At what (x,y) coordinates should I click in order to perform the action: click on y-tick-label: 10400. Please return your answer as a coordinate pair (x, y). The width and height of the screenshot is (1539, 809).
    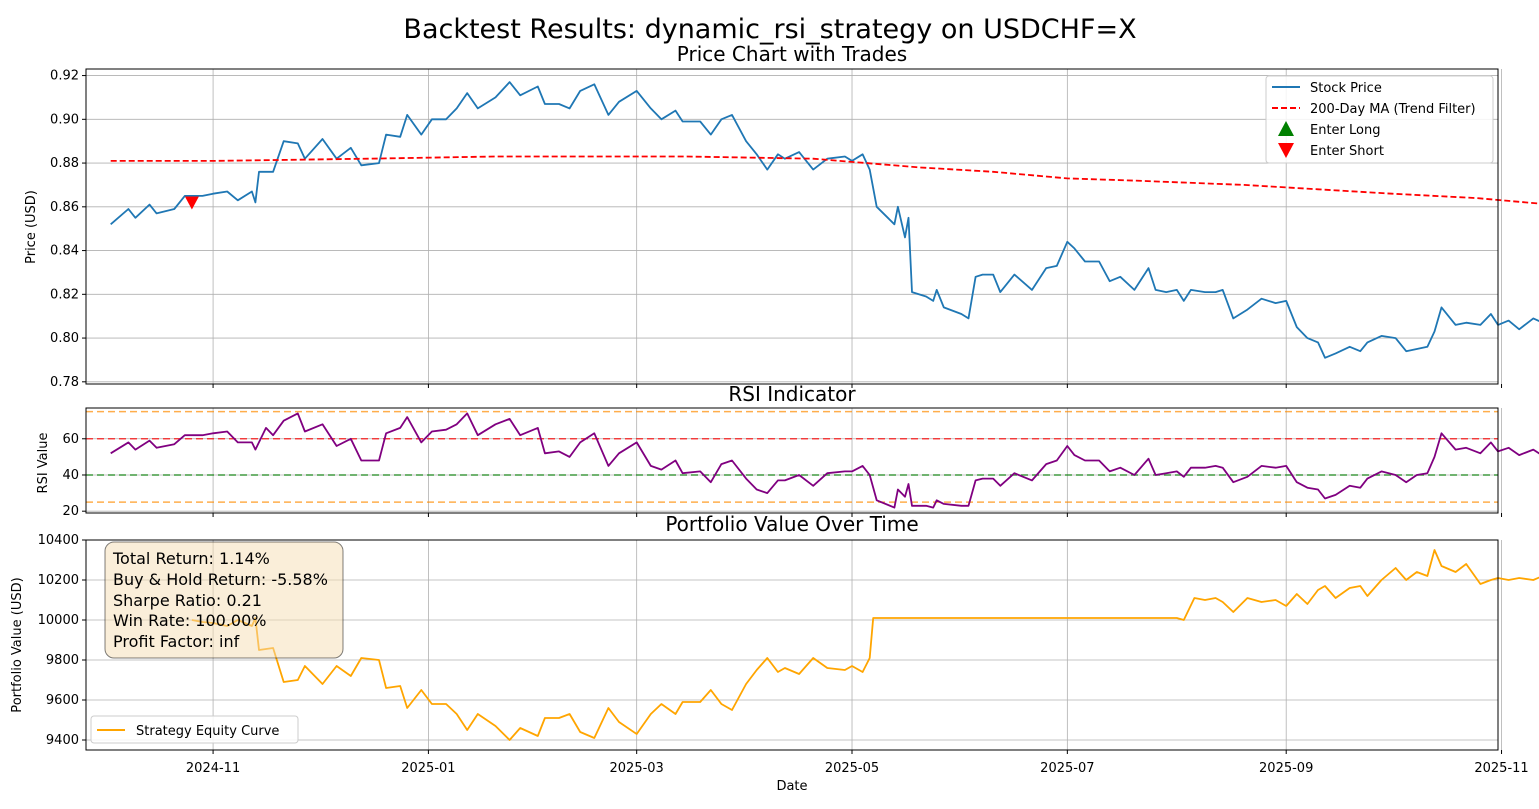
    Looking at the image, I should click on (58, 540).